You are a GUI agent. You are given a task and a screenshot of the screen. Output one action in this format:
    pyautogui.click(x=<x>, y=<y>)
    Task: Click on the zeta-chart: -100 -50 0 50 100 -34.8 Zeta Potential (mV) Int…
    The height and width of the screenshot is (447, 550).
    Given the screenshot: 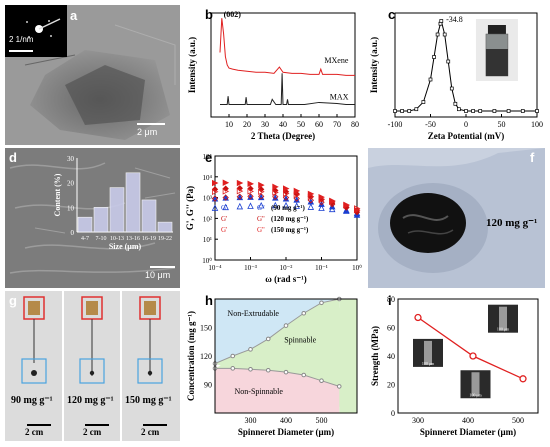 What is the action you would take?
    pyautogui.click(x=456, y=76)
    